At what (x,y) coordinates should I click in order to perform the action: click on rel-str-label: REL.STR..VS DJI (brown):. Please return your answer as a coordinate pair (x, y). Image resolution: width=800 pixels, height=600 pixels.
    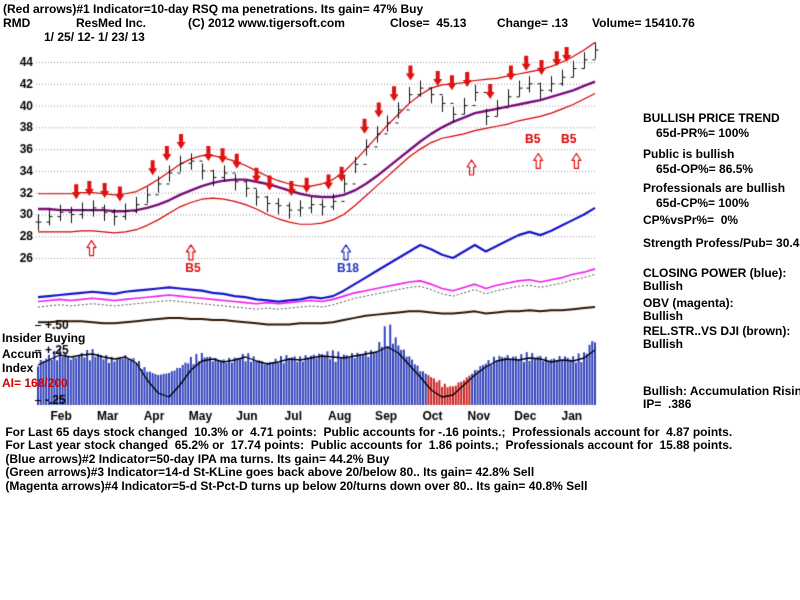
    Looking at the image, I should click on (717, 331).